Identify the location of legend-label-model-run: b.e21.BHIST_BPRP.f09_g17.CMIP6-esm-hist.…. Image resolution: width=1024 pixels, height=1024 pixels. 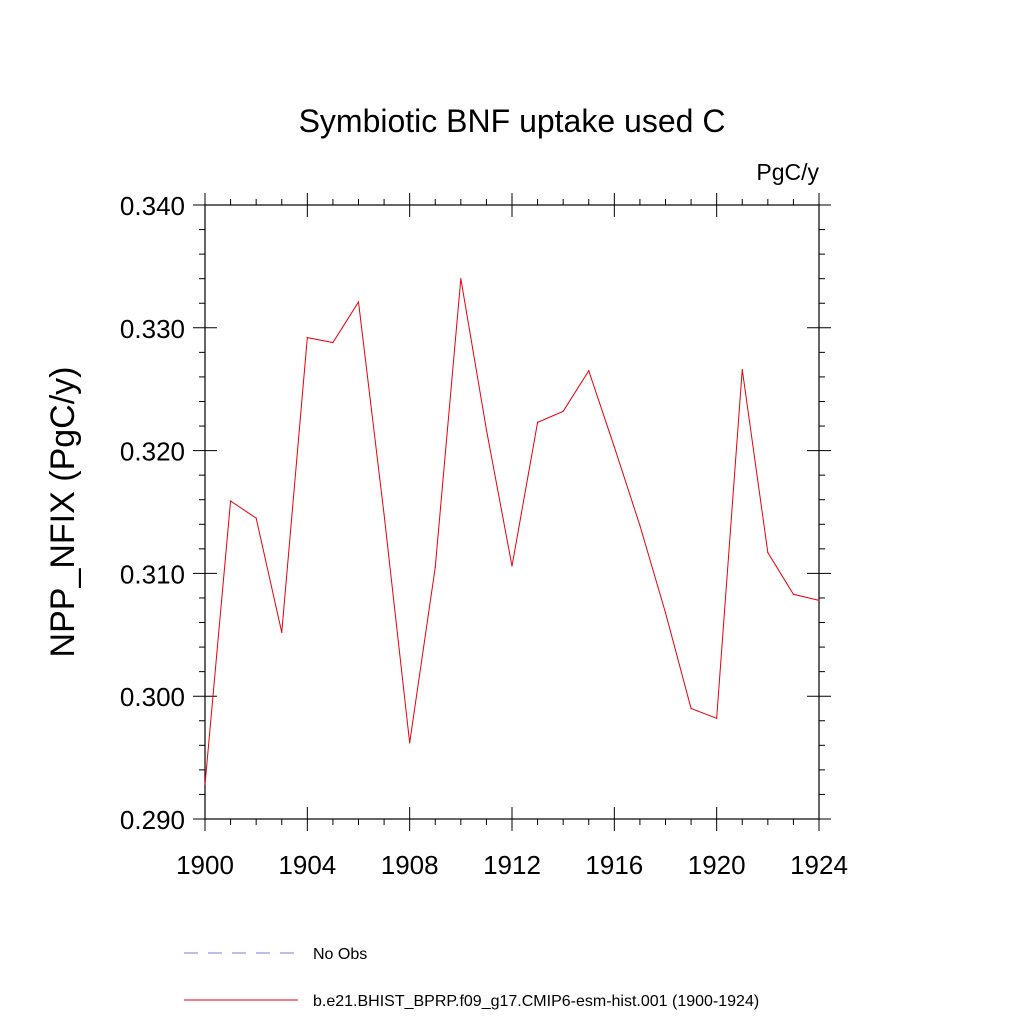
(536, 1001).